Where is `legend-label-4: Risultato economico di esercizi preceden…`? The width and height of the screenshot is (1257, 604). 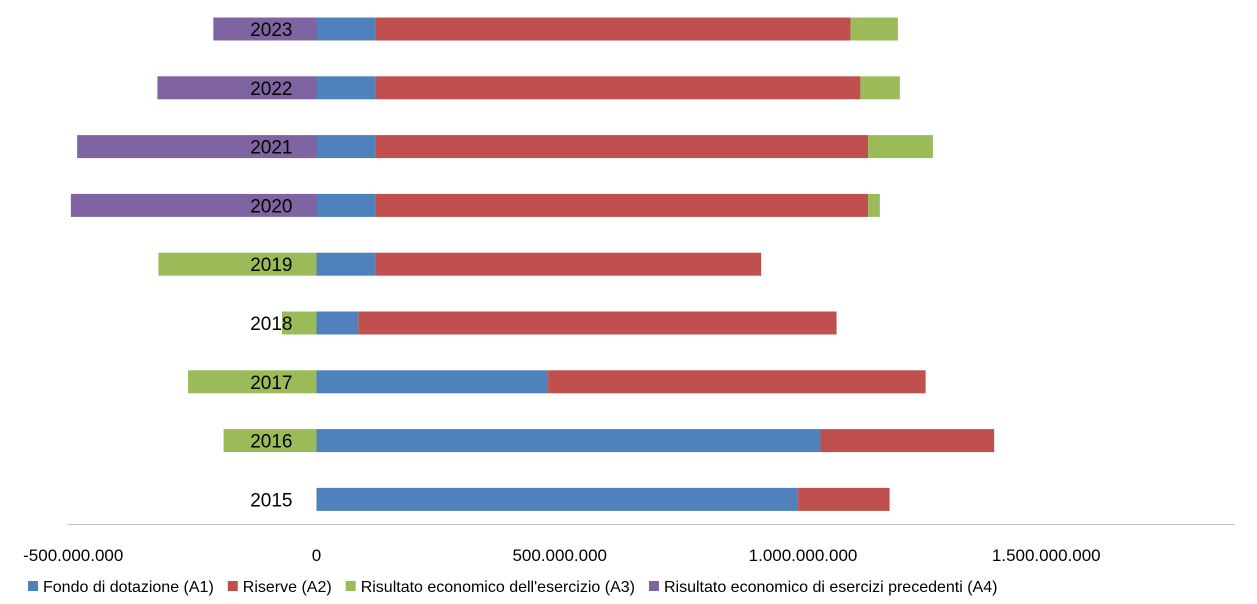 legend-label-4: Risultato economico di esercizi preceden… is located at coordinates (830, 587).